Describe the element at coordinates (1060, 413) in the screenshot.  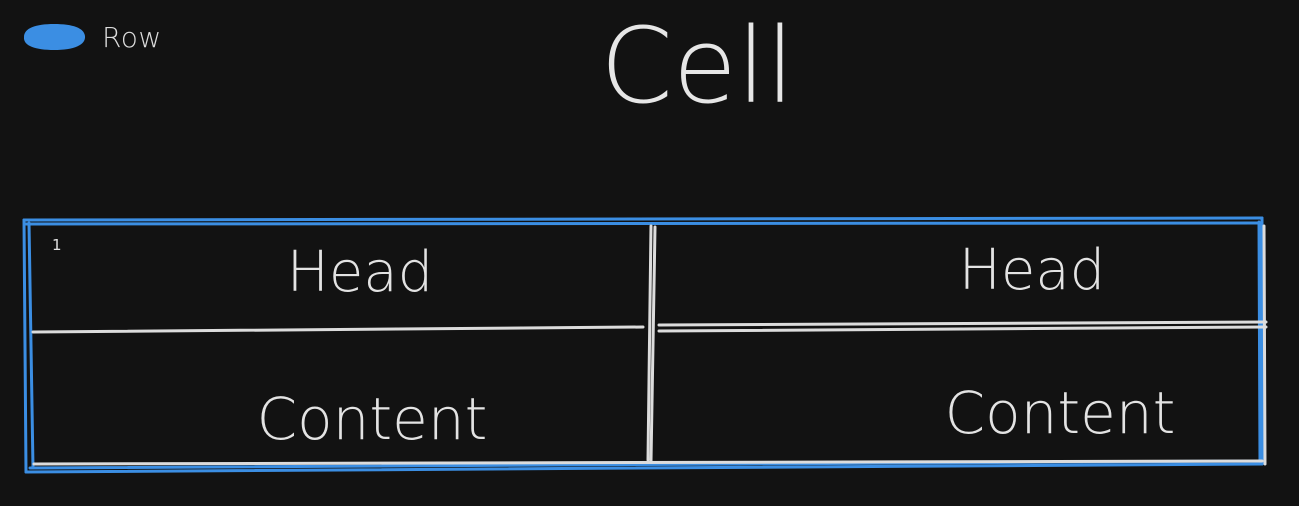
I see `table-cell-row1-col2: Content` at that location.